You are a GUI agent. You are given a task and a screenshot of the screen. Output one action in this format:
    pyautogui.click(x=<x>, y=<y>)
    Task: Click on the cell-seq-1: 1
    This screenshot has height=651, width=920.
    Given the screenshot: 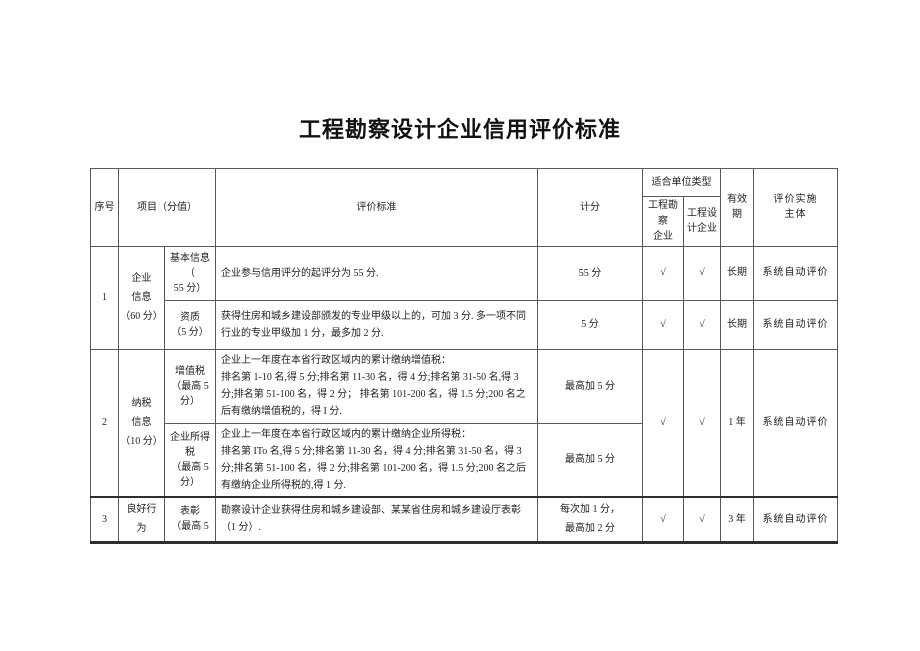 What is the action you would take?
    pyautogui.click(x=104, y=297)
    